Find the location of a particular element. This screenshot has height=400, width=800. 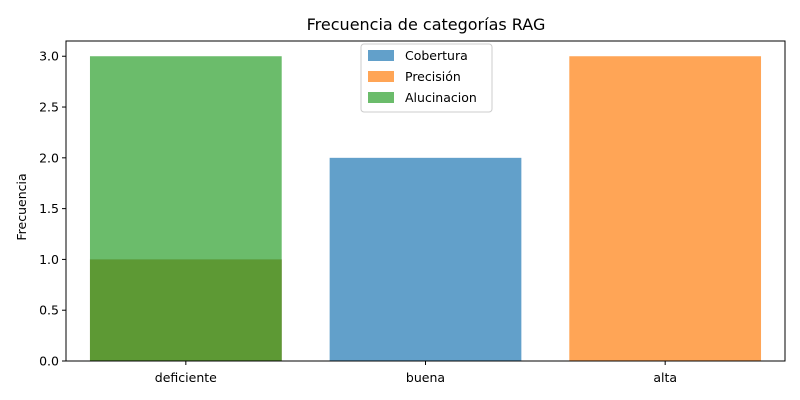

y-tick-label: 1.0 is located at coordinates (49, 259).